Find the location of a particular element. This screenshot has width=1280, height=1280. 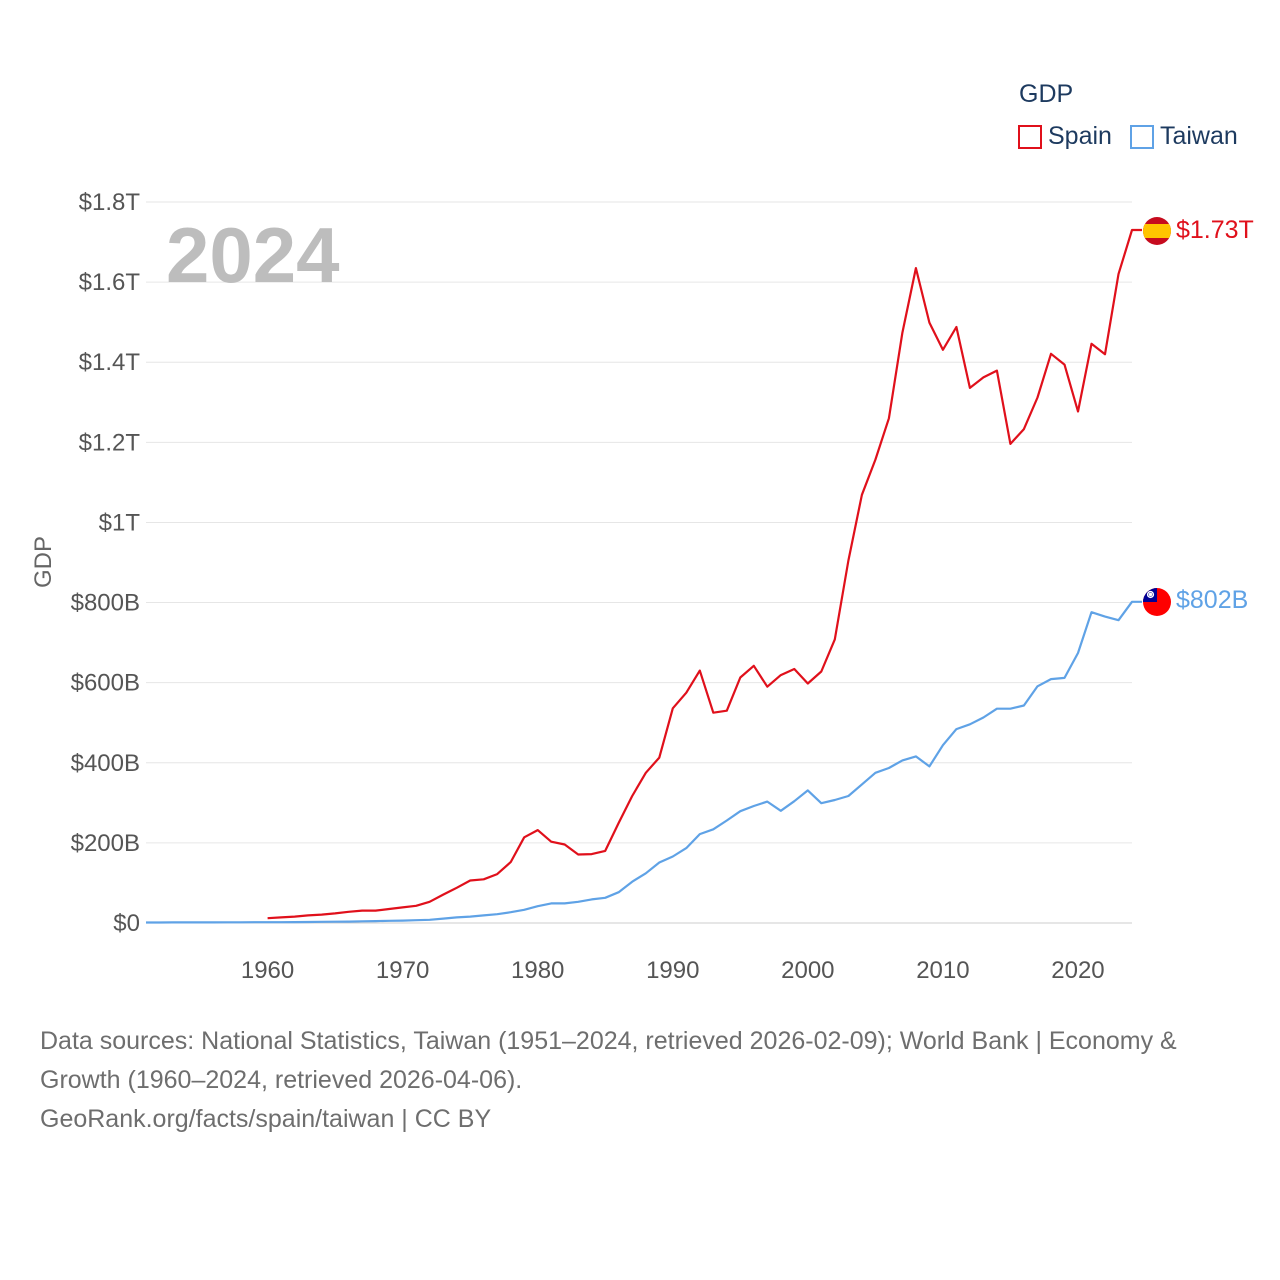

y-tick-label: $1T is located at coordinates (120, 522).